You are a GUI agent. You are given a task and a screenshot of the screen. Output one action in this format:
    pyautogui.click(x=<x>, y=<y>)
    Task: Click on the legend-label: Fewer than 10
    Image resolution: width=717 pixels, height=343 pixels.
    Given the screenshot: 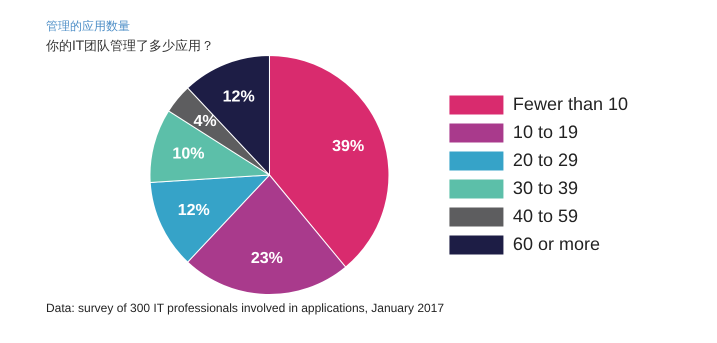 What is the action you would take?
    pyautogui.click(x=570, y=104)
    